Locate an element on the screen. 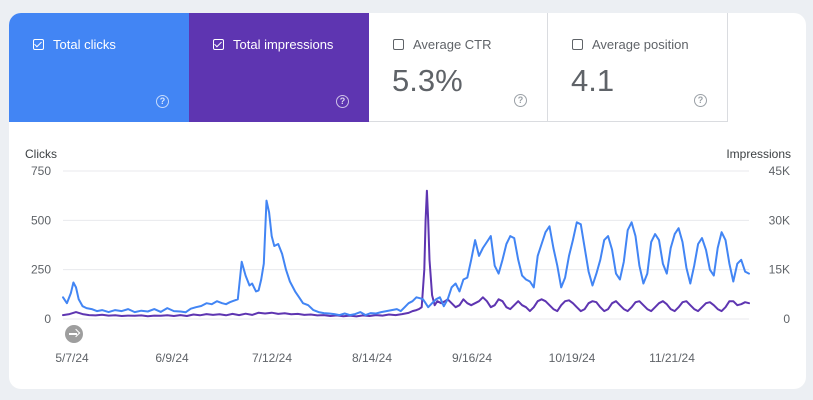 The height and width of the screenshot is (400, 813). y-tick-left: 500 is located at coordinates (41, 220).